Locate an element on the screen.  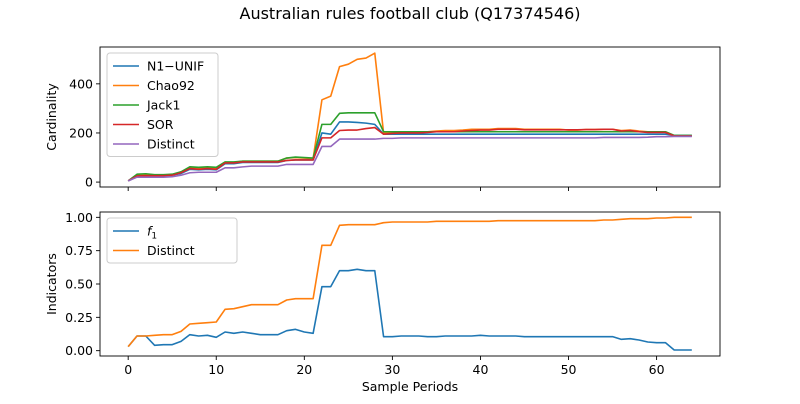
x-tick-label: 50 is located at coordinates (569, 369).